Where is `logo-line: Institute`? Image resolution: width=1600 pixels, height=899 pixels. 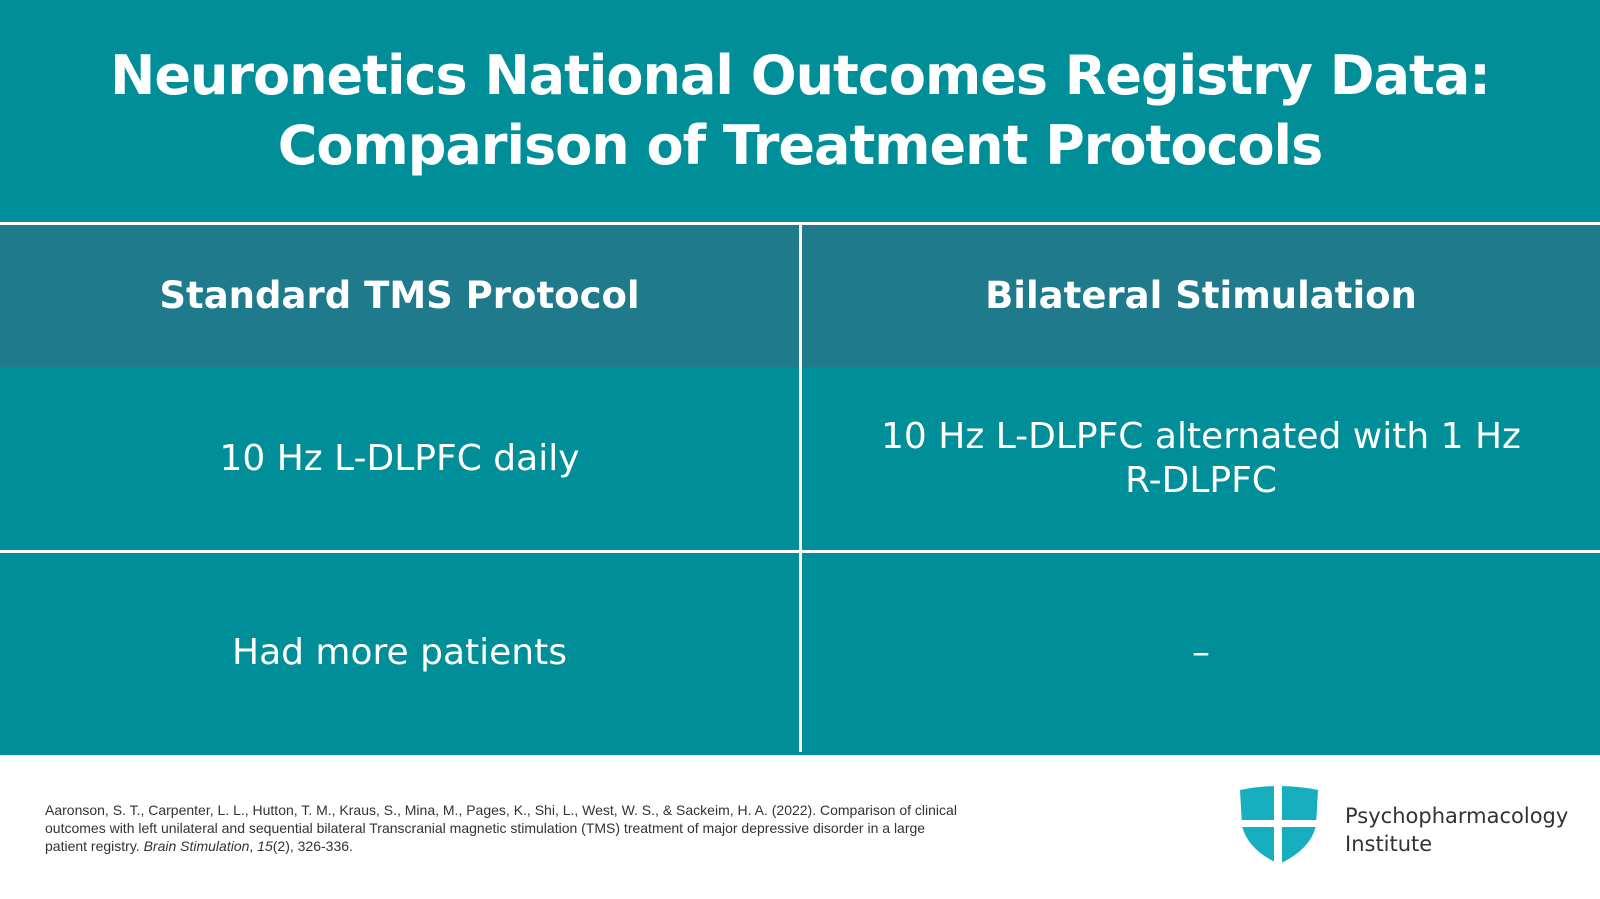 logo-line: Institute is located at coordinates (1389, 844).